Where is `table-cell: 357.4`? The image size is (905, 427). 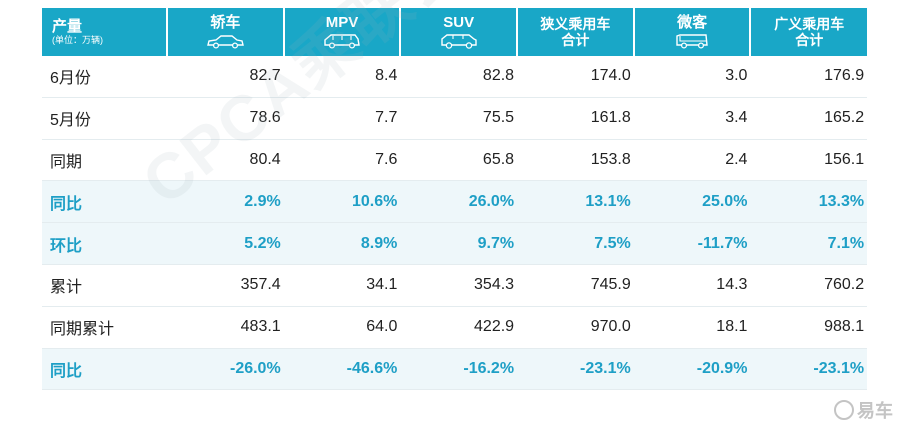
table-cell: 357.4 is located at coordinates (225, 285).